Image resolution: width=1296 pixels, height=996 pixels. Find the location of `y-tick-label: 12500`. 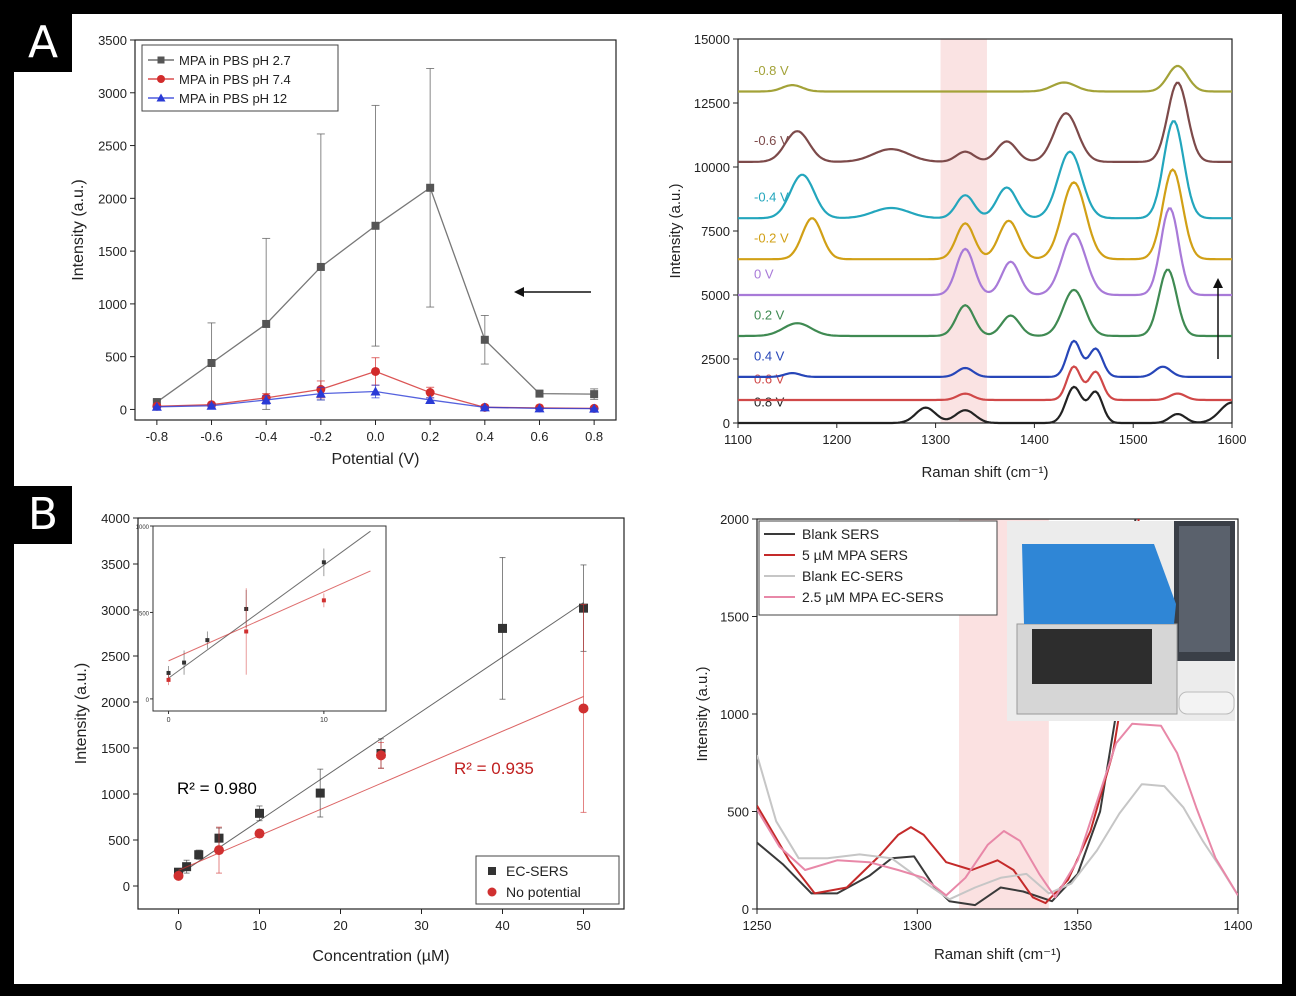

y-tick-label: 12500 is located at coordinates (712, 103).